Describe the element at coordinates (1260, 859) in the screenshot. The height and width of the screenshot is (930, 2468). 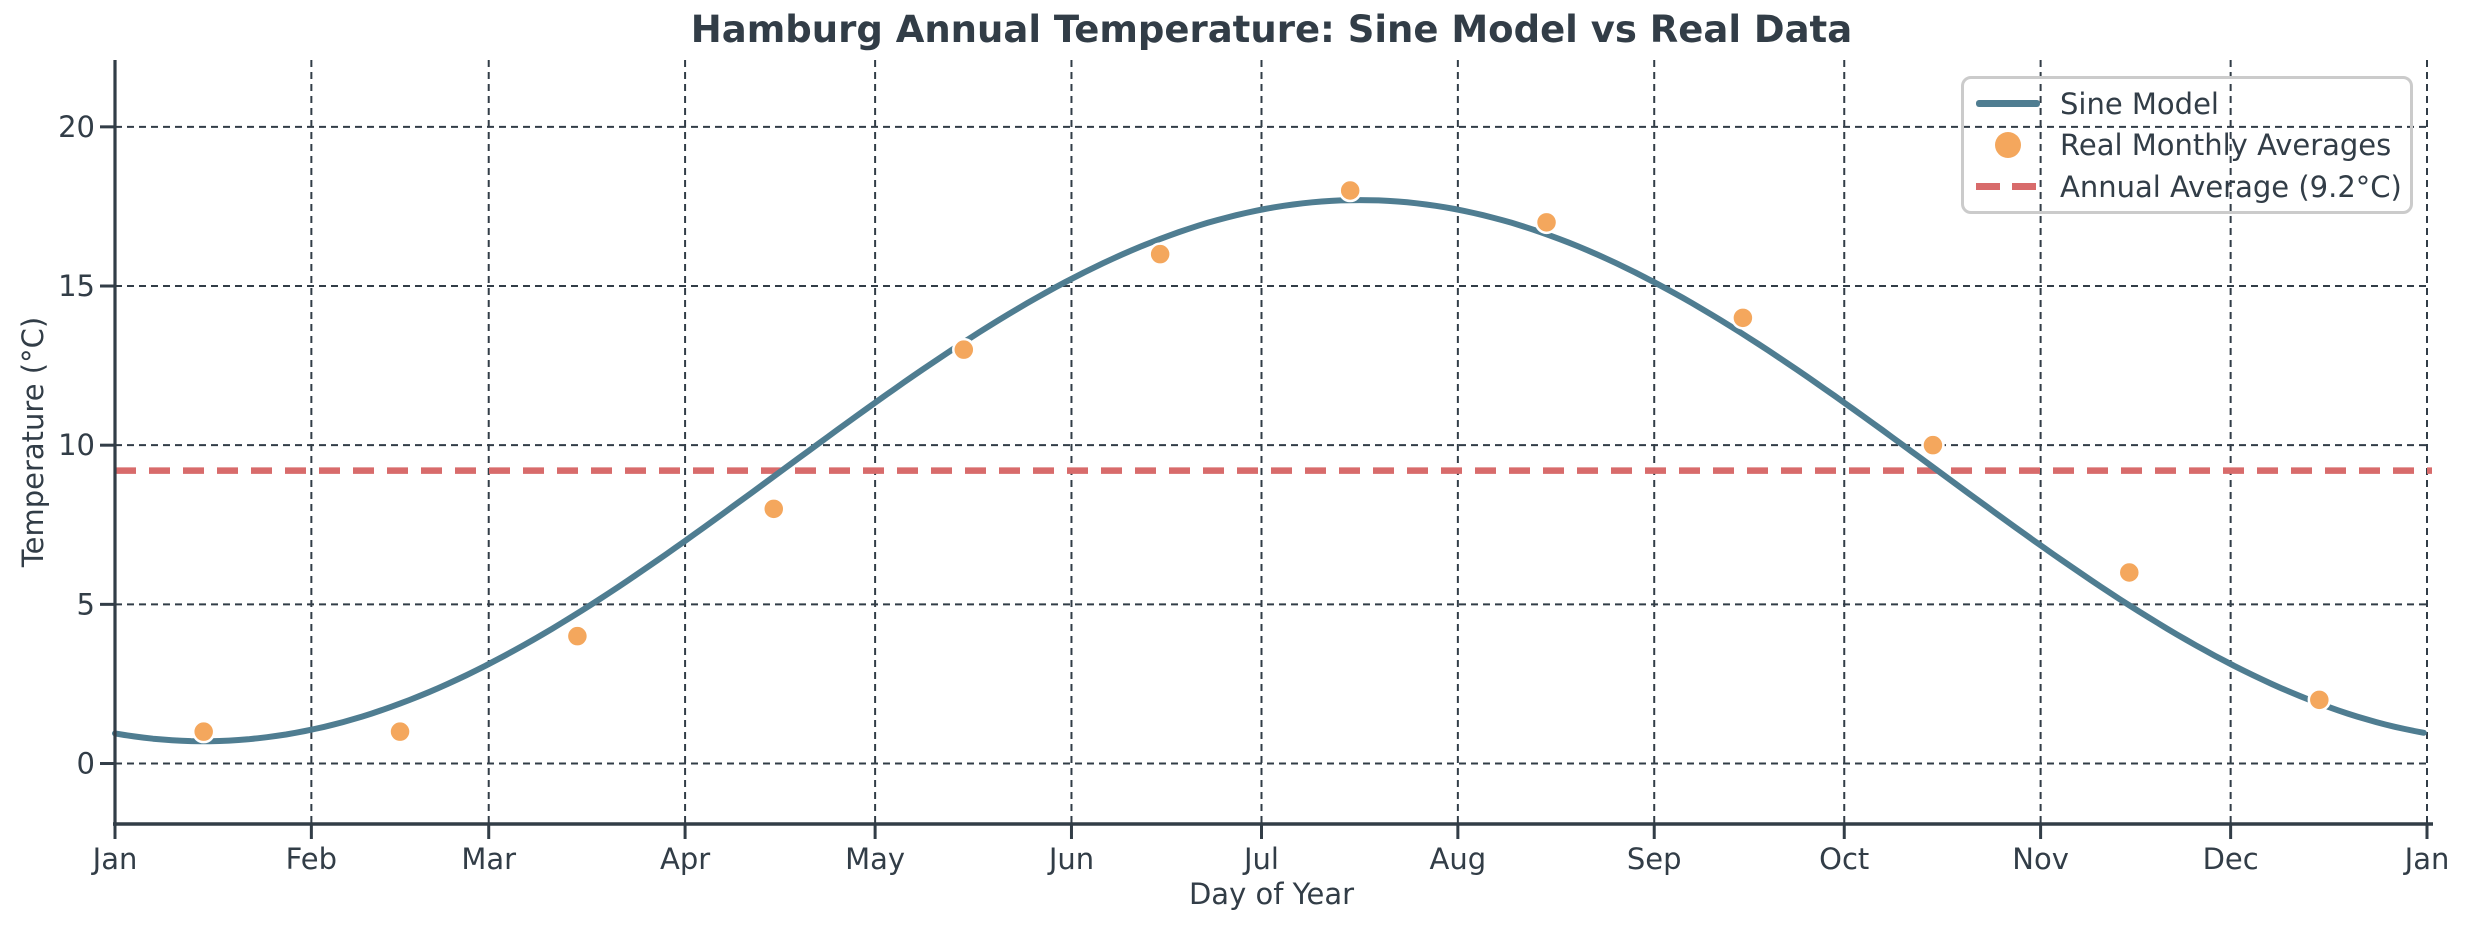
I see `x-tick-label: Jul` at that location.